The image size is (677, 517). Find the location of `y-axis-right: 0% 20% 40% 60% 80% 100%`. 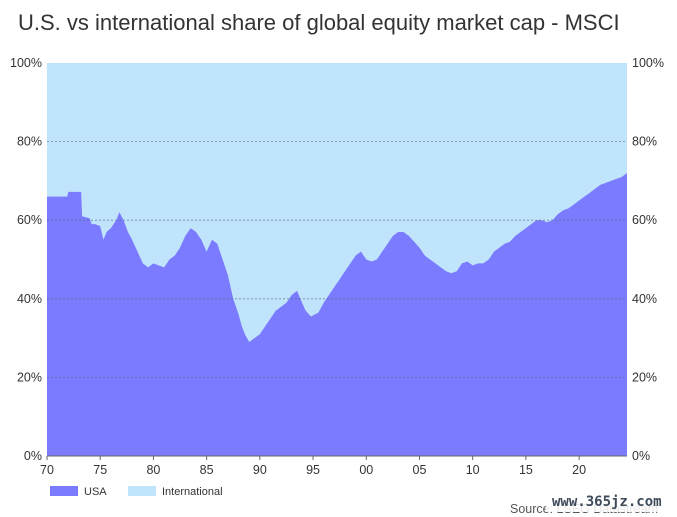

y-axis-right: 0% 20% 40% 60% 80% 100% is located at coordinates (648, 259).